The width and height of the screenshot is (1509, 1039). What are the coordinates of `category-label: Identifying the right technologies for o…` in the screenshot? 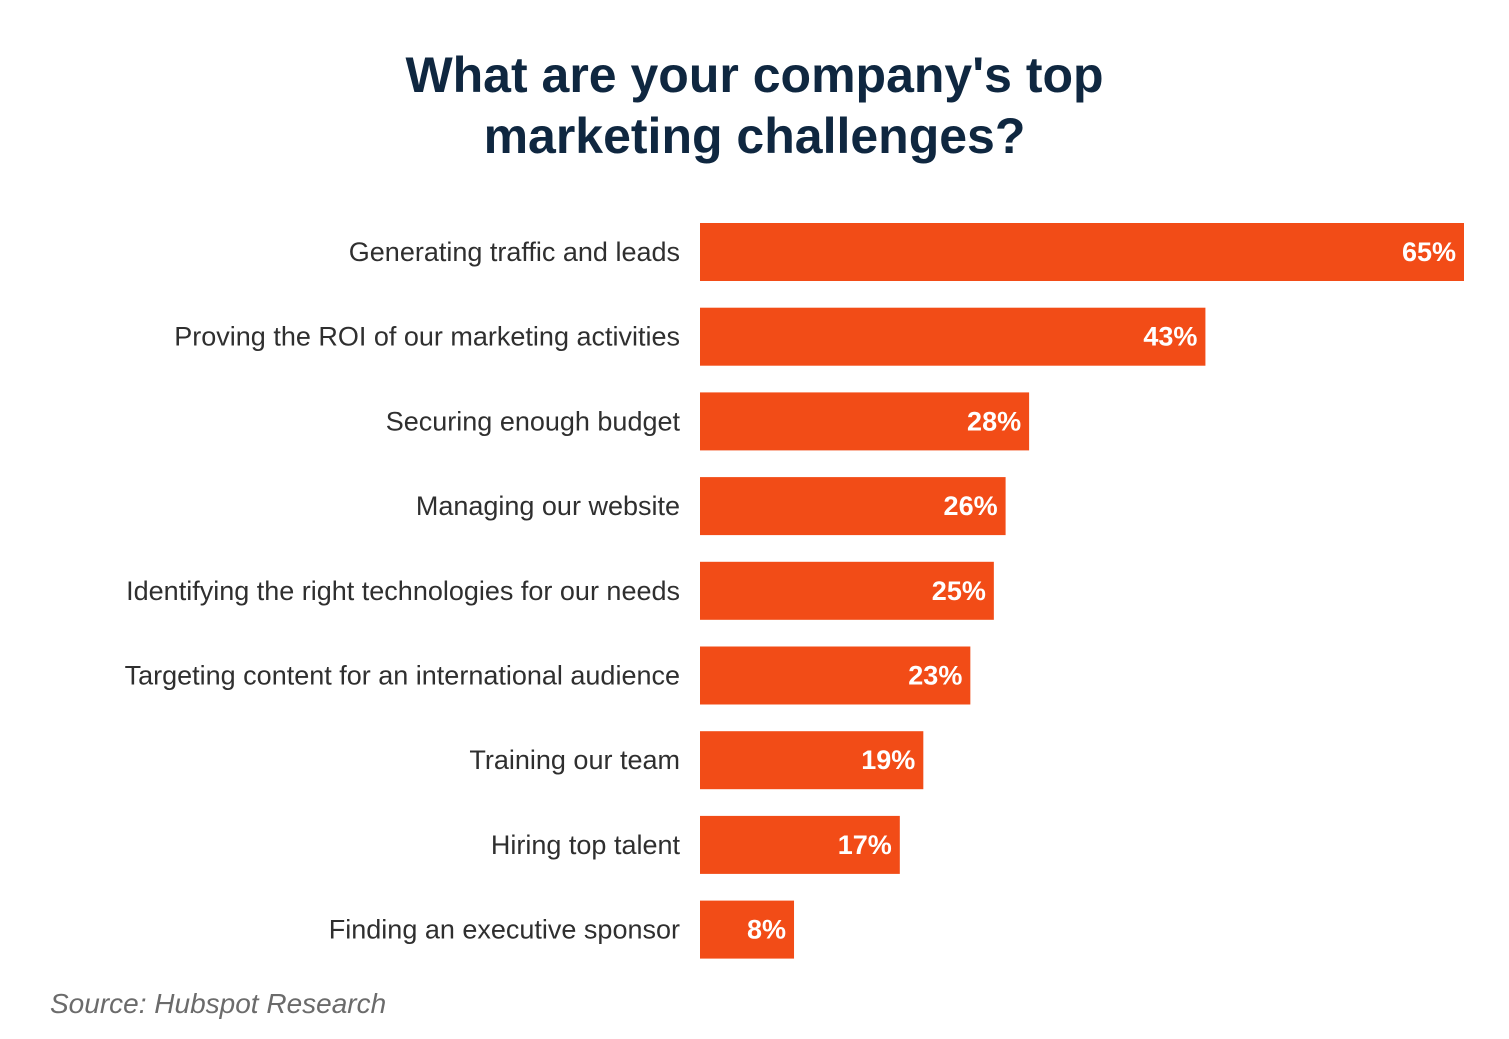 It's located at (403, 591).